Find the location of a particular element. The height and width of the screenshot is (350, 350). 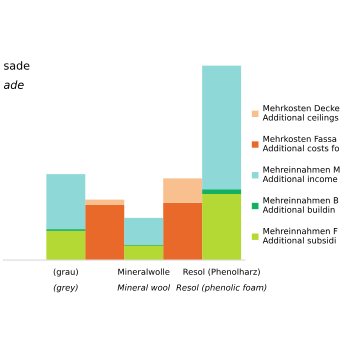

annotation: ade is located at coordinates (14, 84).